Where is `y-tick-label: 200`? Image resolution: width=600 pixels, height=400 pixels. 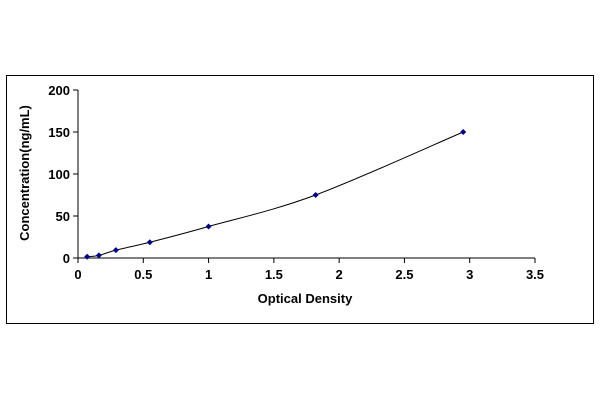 y-tick-label: 200 is located at coordinates (59, 90).